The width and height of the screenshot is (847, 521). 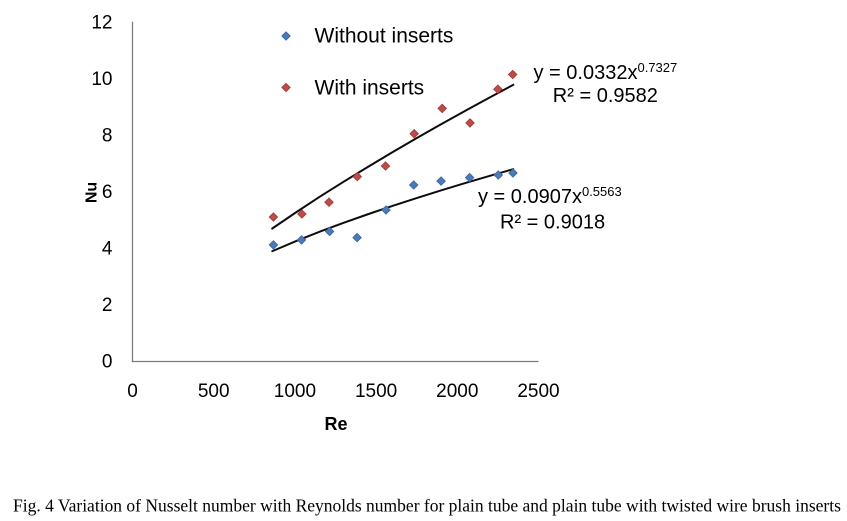 I want to click on svg-text: 2500, so click(x=538, y=391).